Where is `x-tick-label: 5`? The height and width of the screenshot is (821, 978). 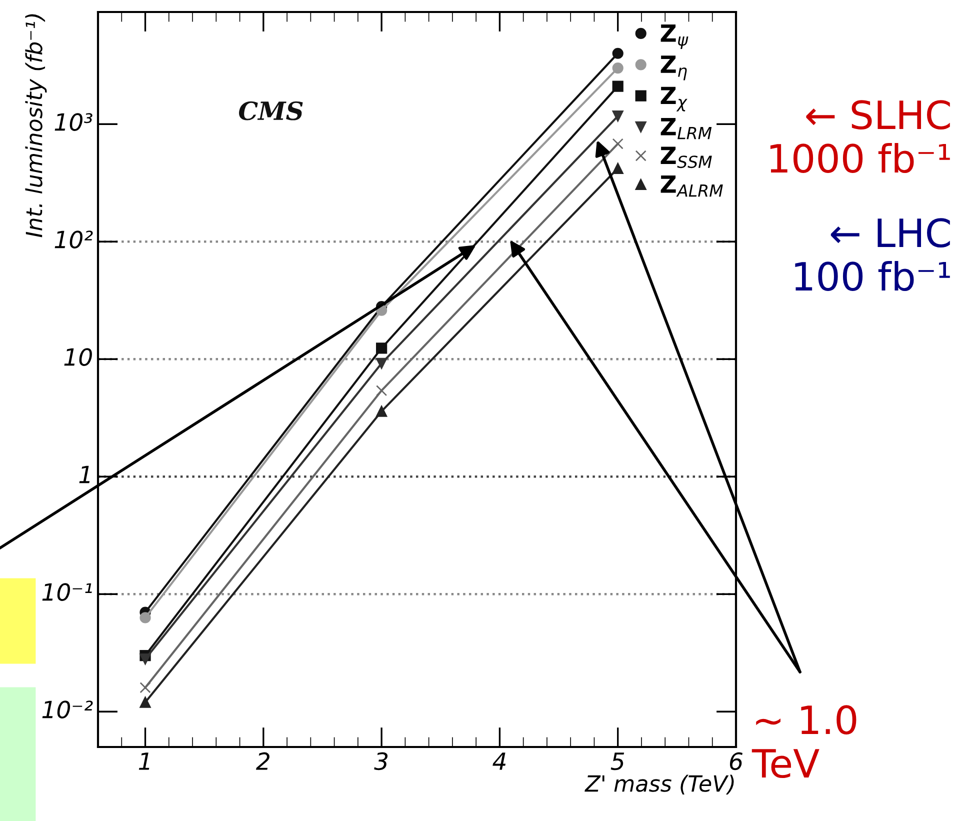 x-tick-label: 5 is located at coordinates (617, 761).